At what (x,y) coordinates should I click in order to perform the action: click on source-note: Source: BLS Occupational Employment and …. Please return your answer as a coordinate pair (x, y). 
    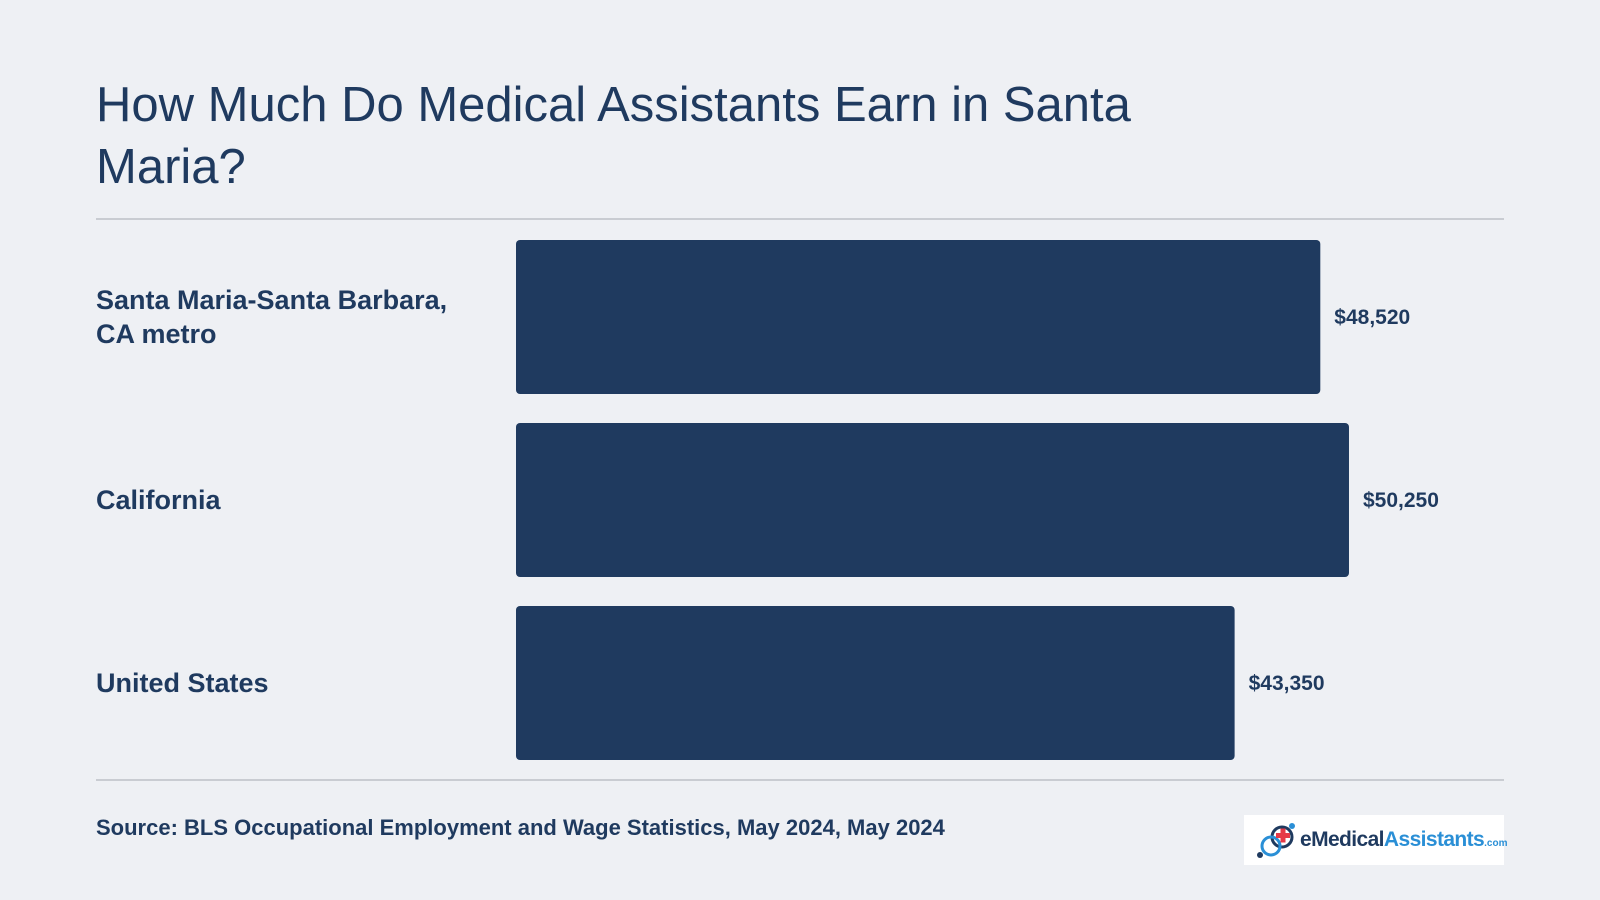
    Looking at the image, I should click on (520, 827).